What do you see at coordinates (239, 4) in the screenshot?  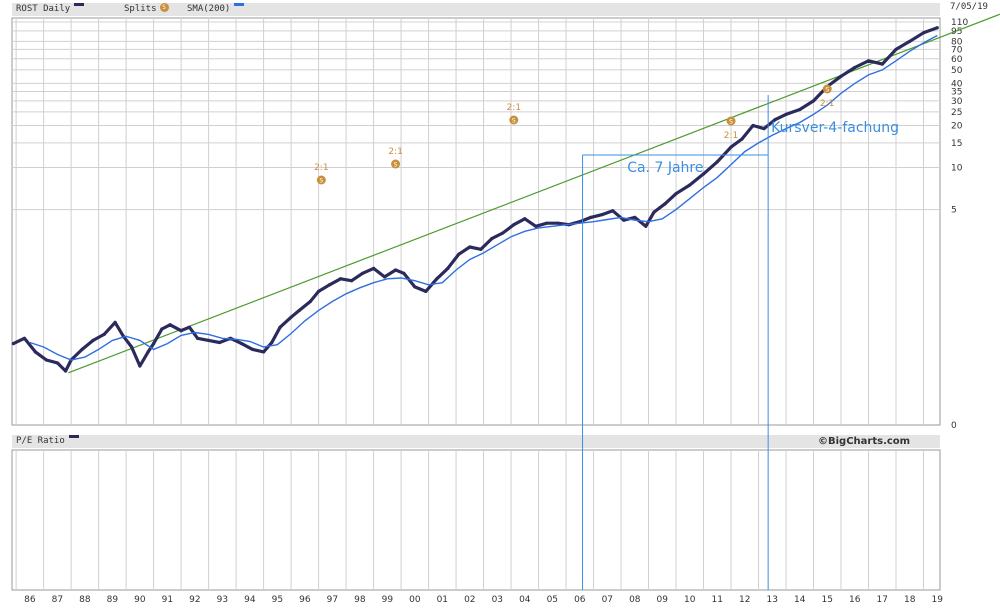 I see `sma-swatch` at bounding box center [239, 4].